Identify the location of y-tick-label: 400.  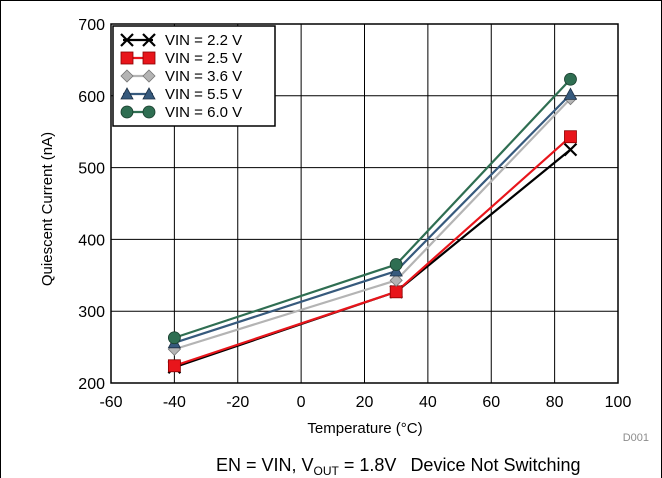
(91, 240).